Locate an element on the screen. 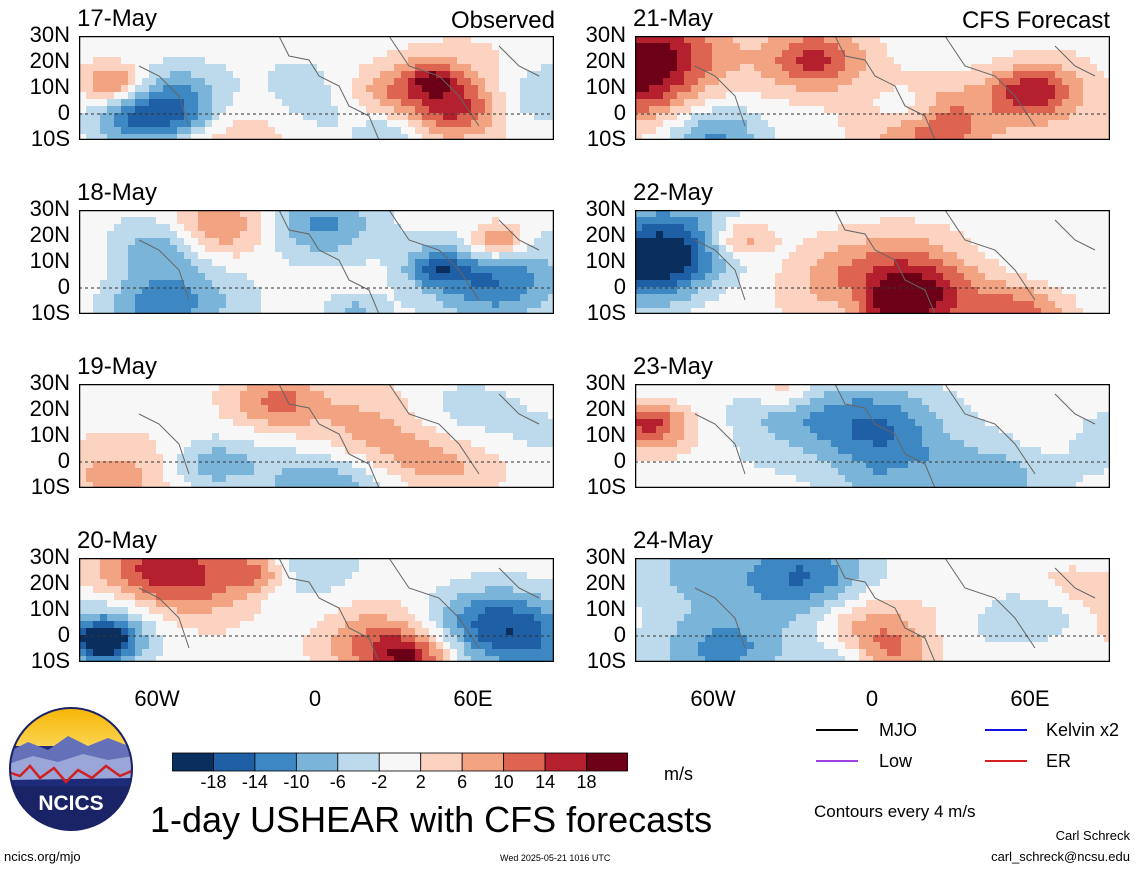 The height and width of the screenshot is (872, 1135). colorbar-tick: -10 is located at coordinates (296, 782).